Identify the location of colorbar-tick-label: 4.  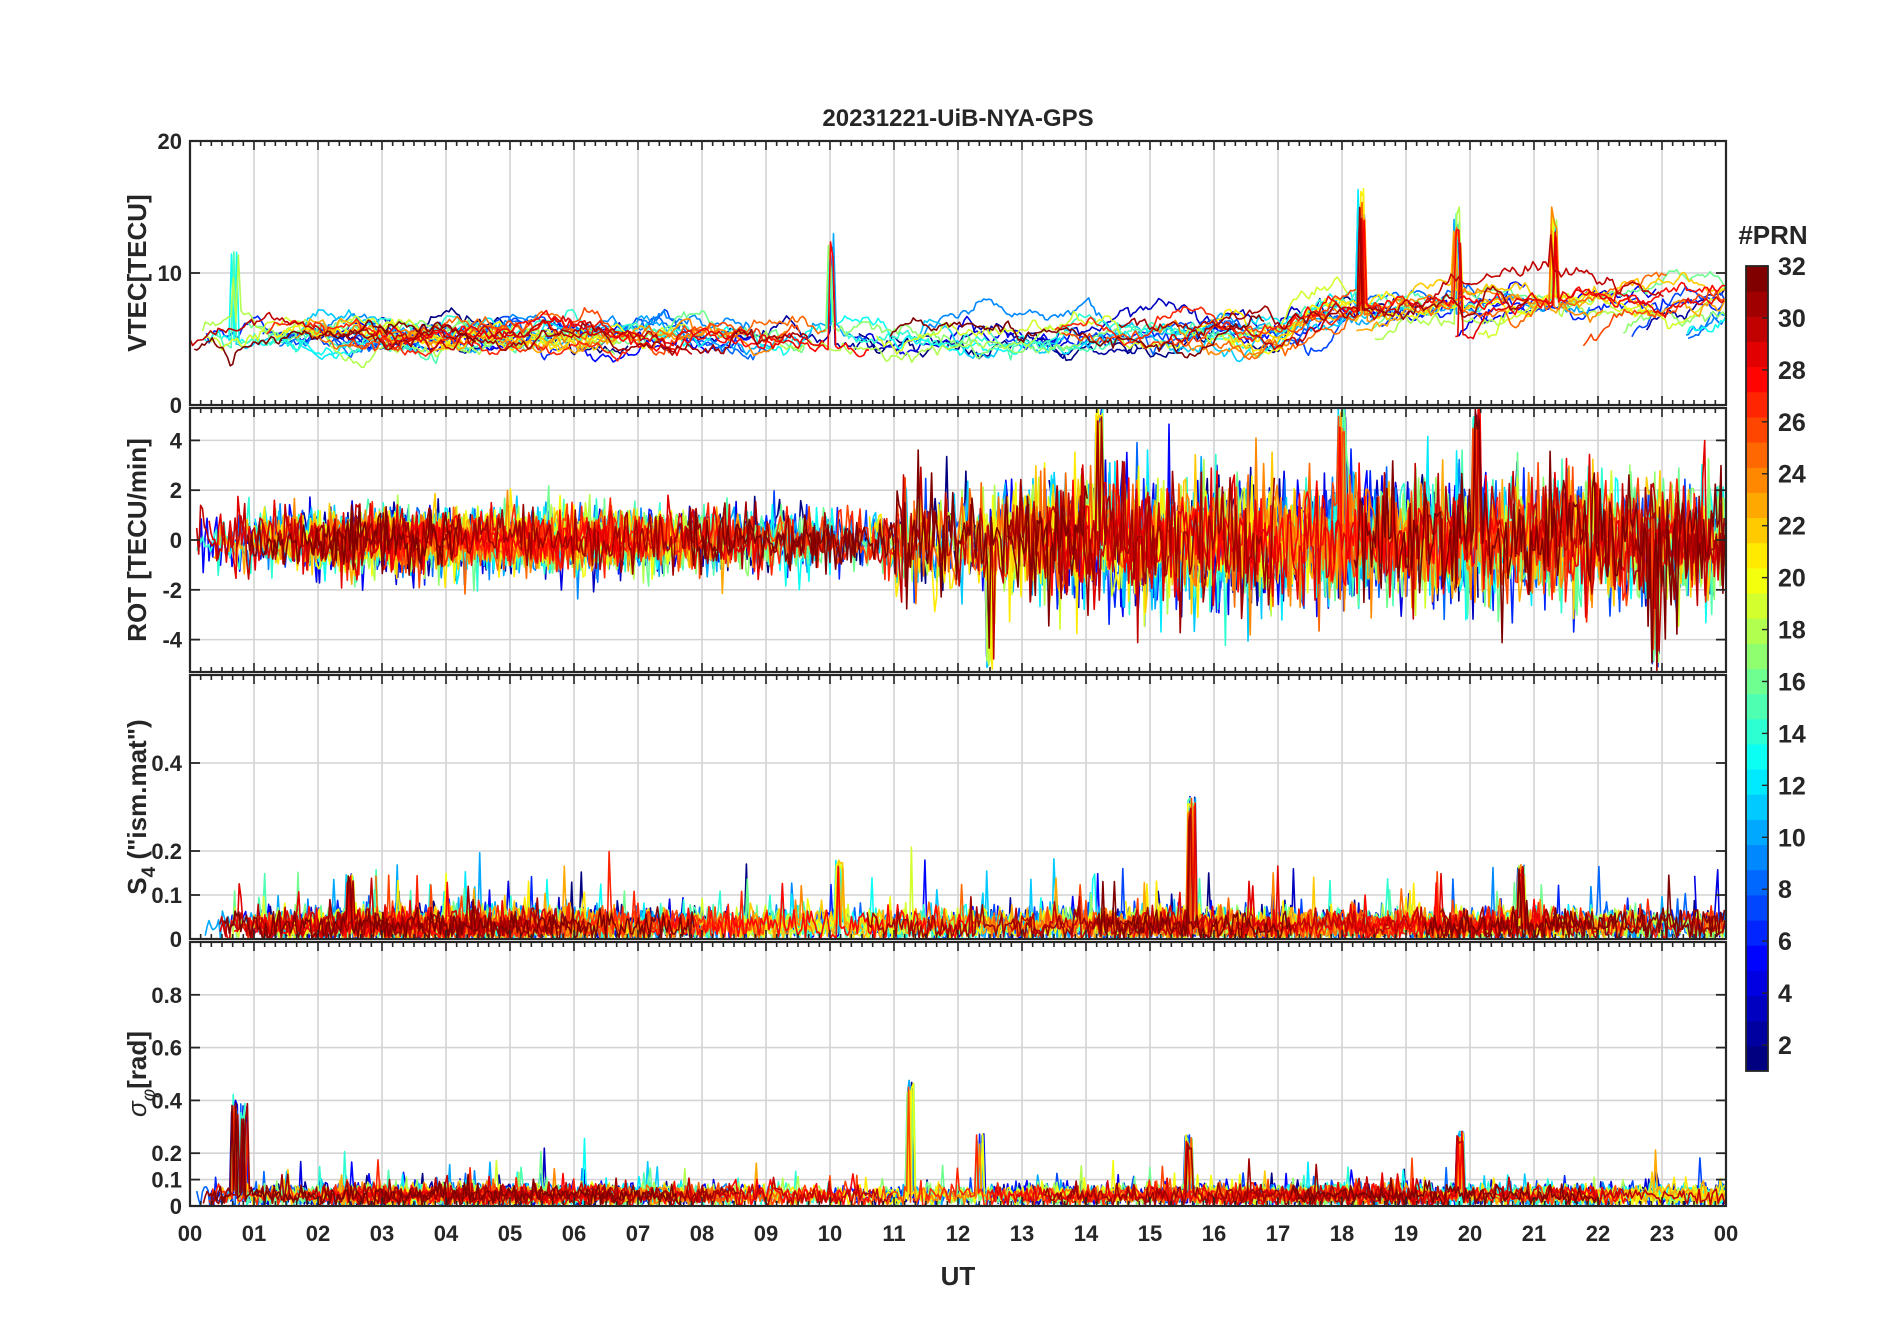
(1785, 994).